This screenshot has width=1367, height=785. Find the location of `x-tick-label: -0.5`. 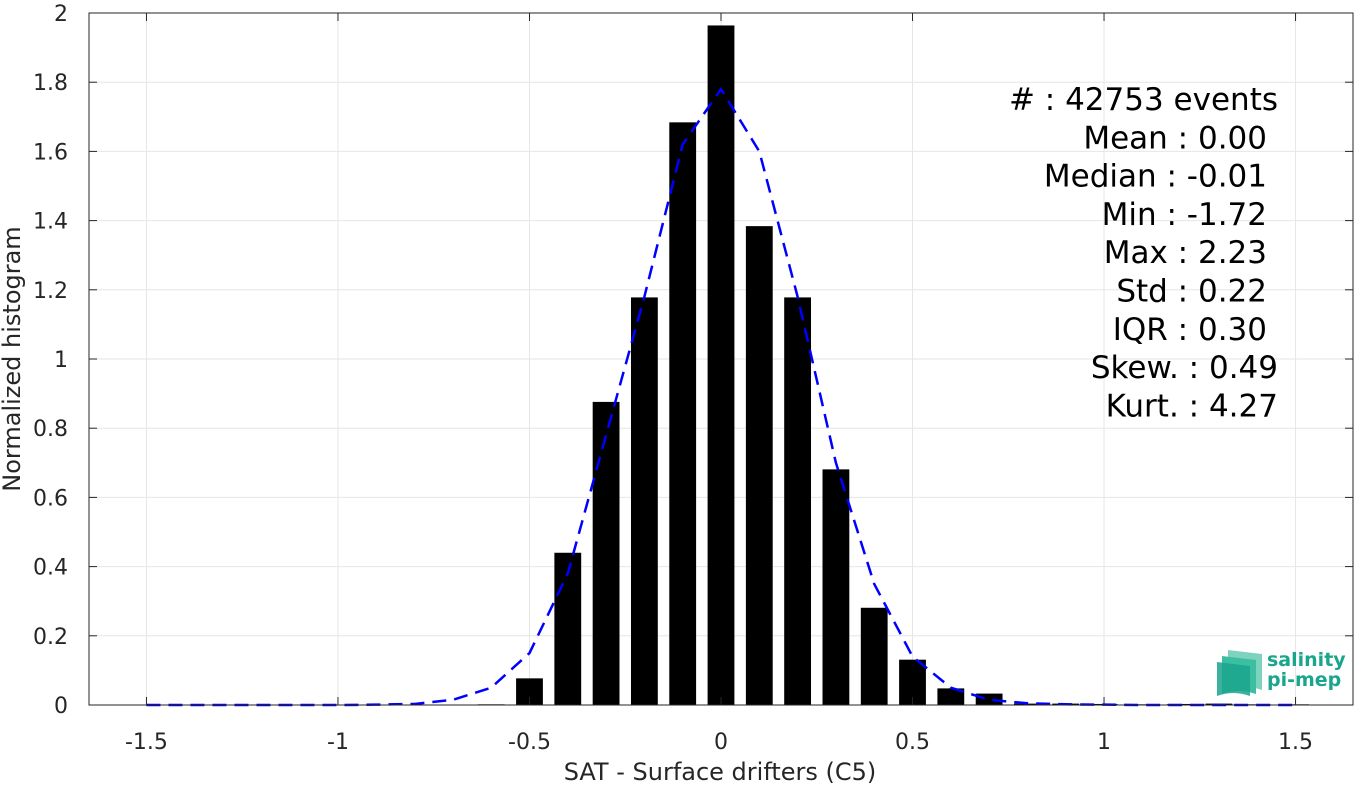

x-tick-label: -0.5 is located at coordinates (529, 742).